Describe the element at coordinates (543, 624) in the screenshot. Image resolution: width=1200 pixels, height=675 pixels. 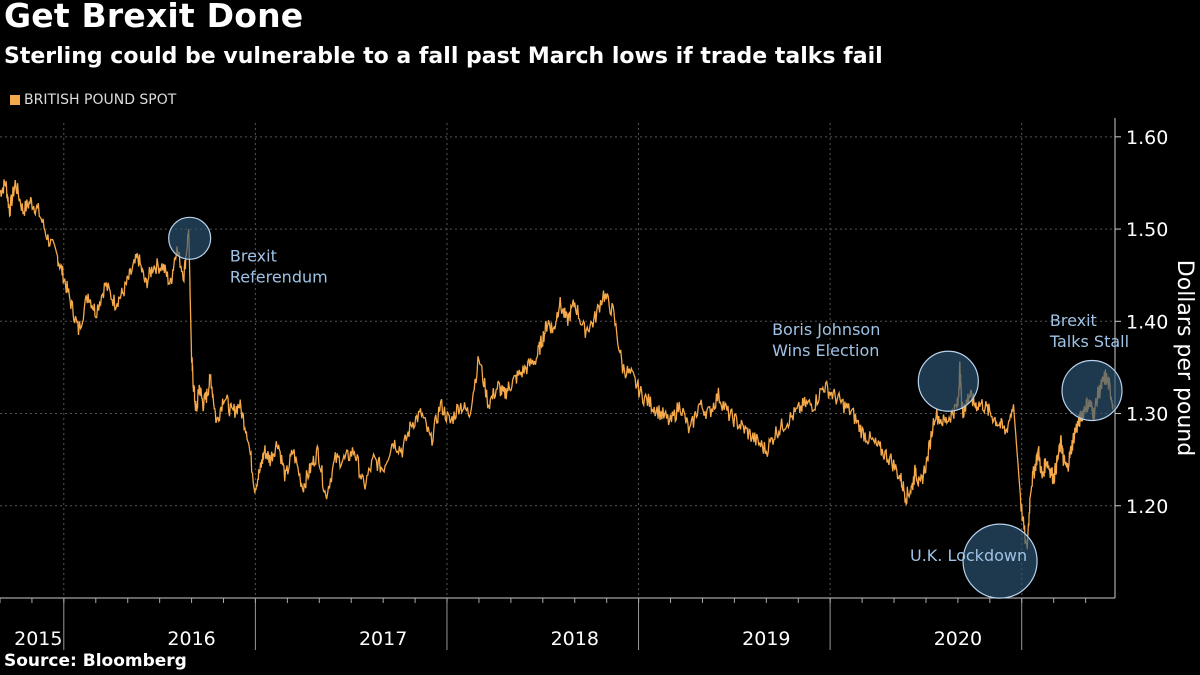
I see `year-dividers` at that location.